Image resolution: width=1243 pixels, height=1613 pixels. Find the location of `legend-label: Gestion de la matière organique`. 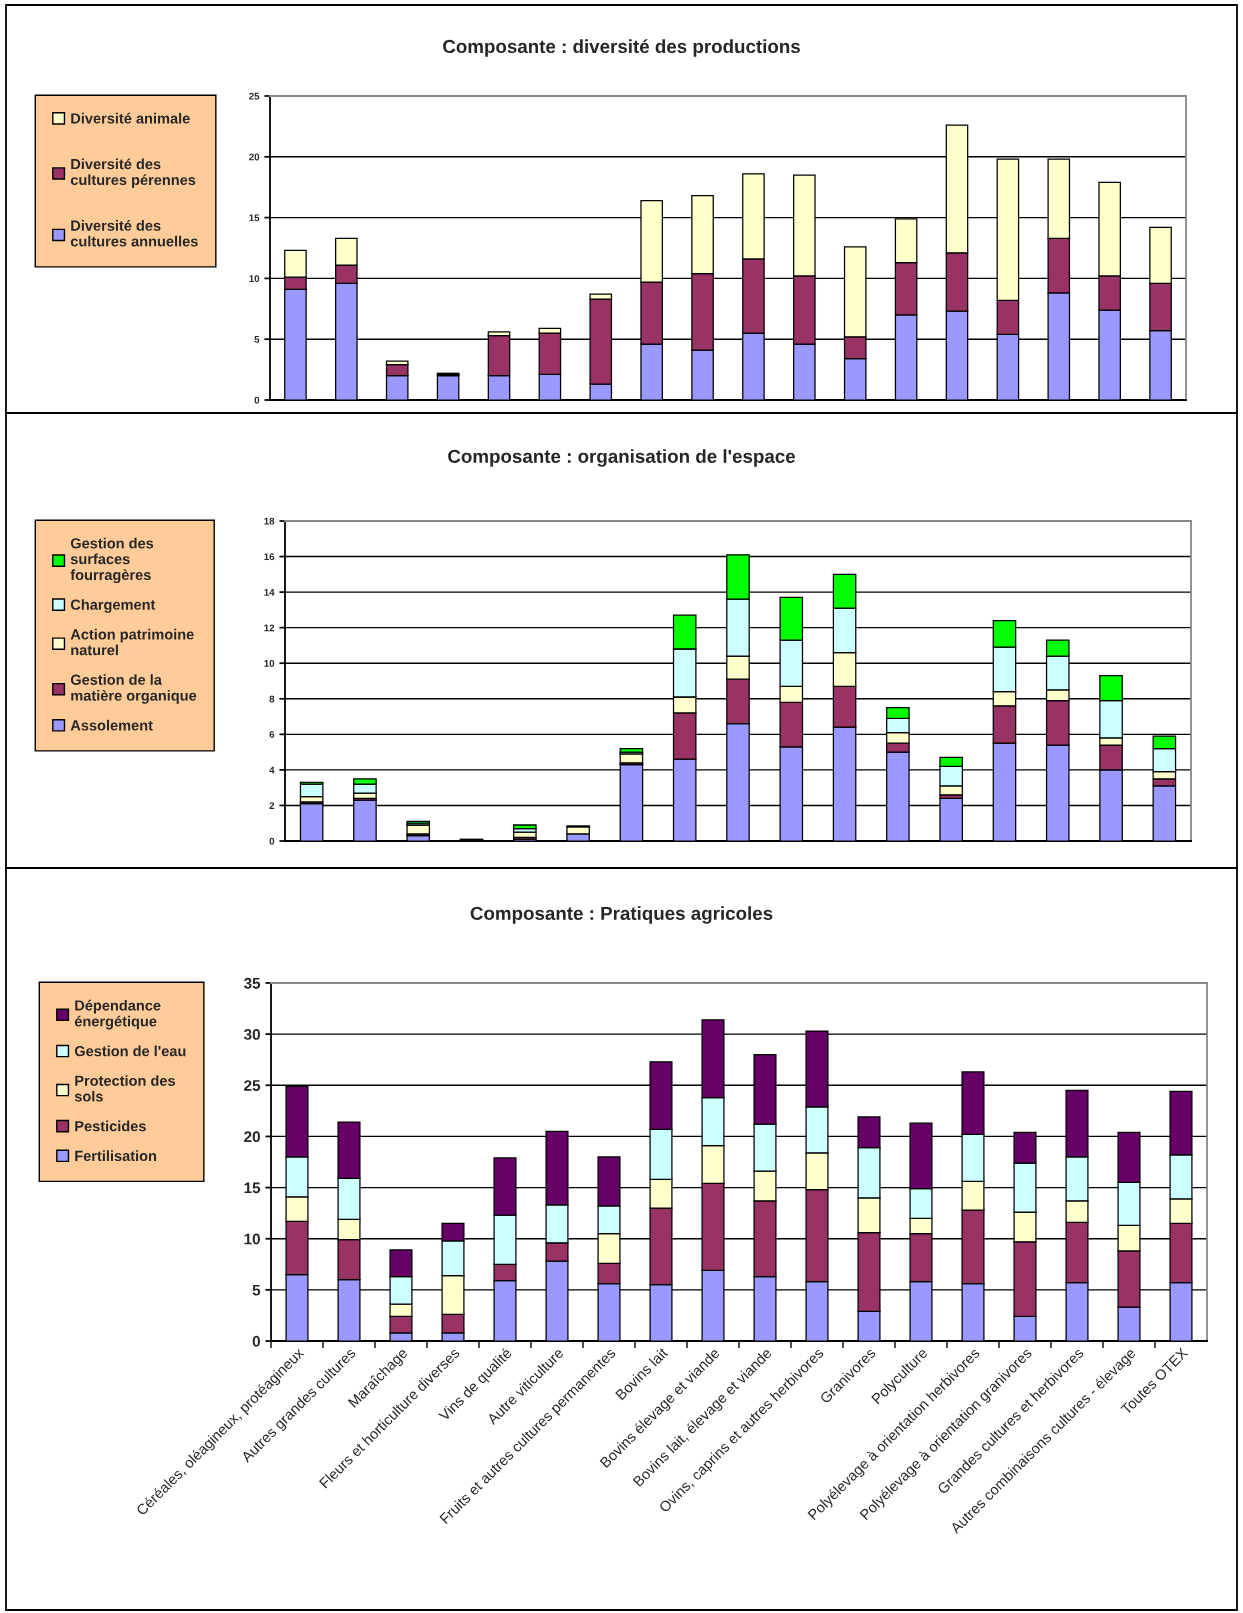

legend-label: Gestion de la matière organique is located at coordinates (133, 689).